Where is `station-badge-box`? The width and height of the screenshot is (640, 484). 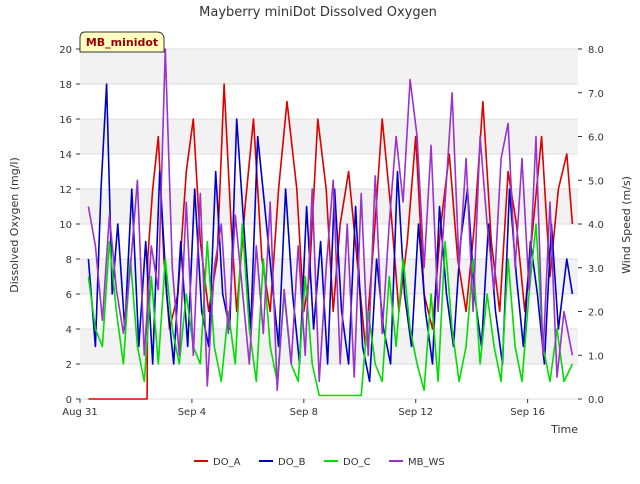
station-badge-box is located at coordinates (122, 42).